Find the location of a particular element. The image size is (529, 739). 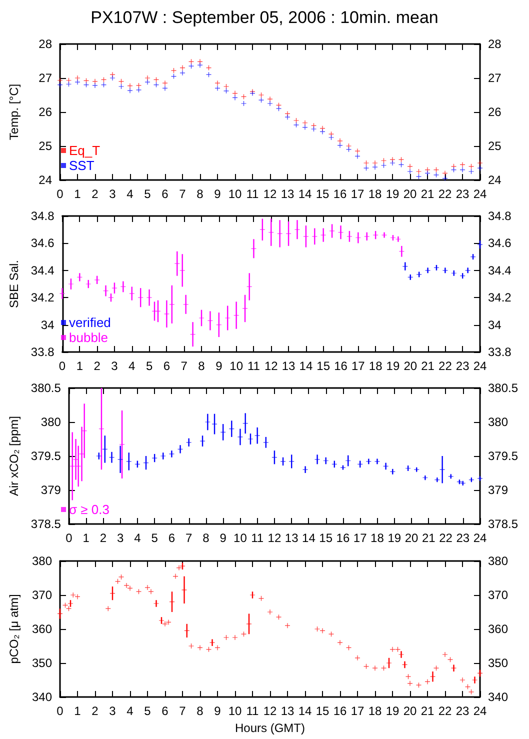

y-tick-label: 360 is located at coordinates (42, 629).